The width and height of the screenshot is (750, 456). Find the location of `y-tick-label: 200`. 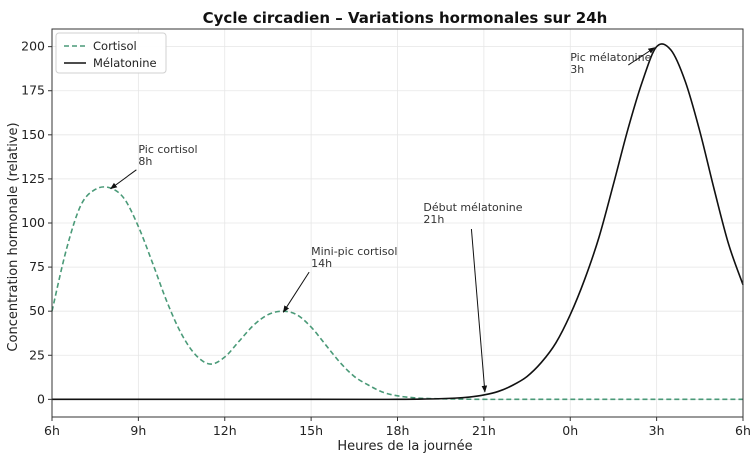

y-tick-label: 200 is located at coordinates (33, 46).